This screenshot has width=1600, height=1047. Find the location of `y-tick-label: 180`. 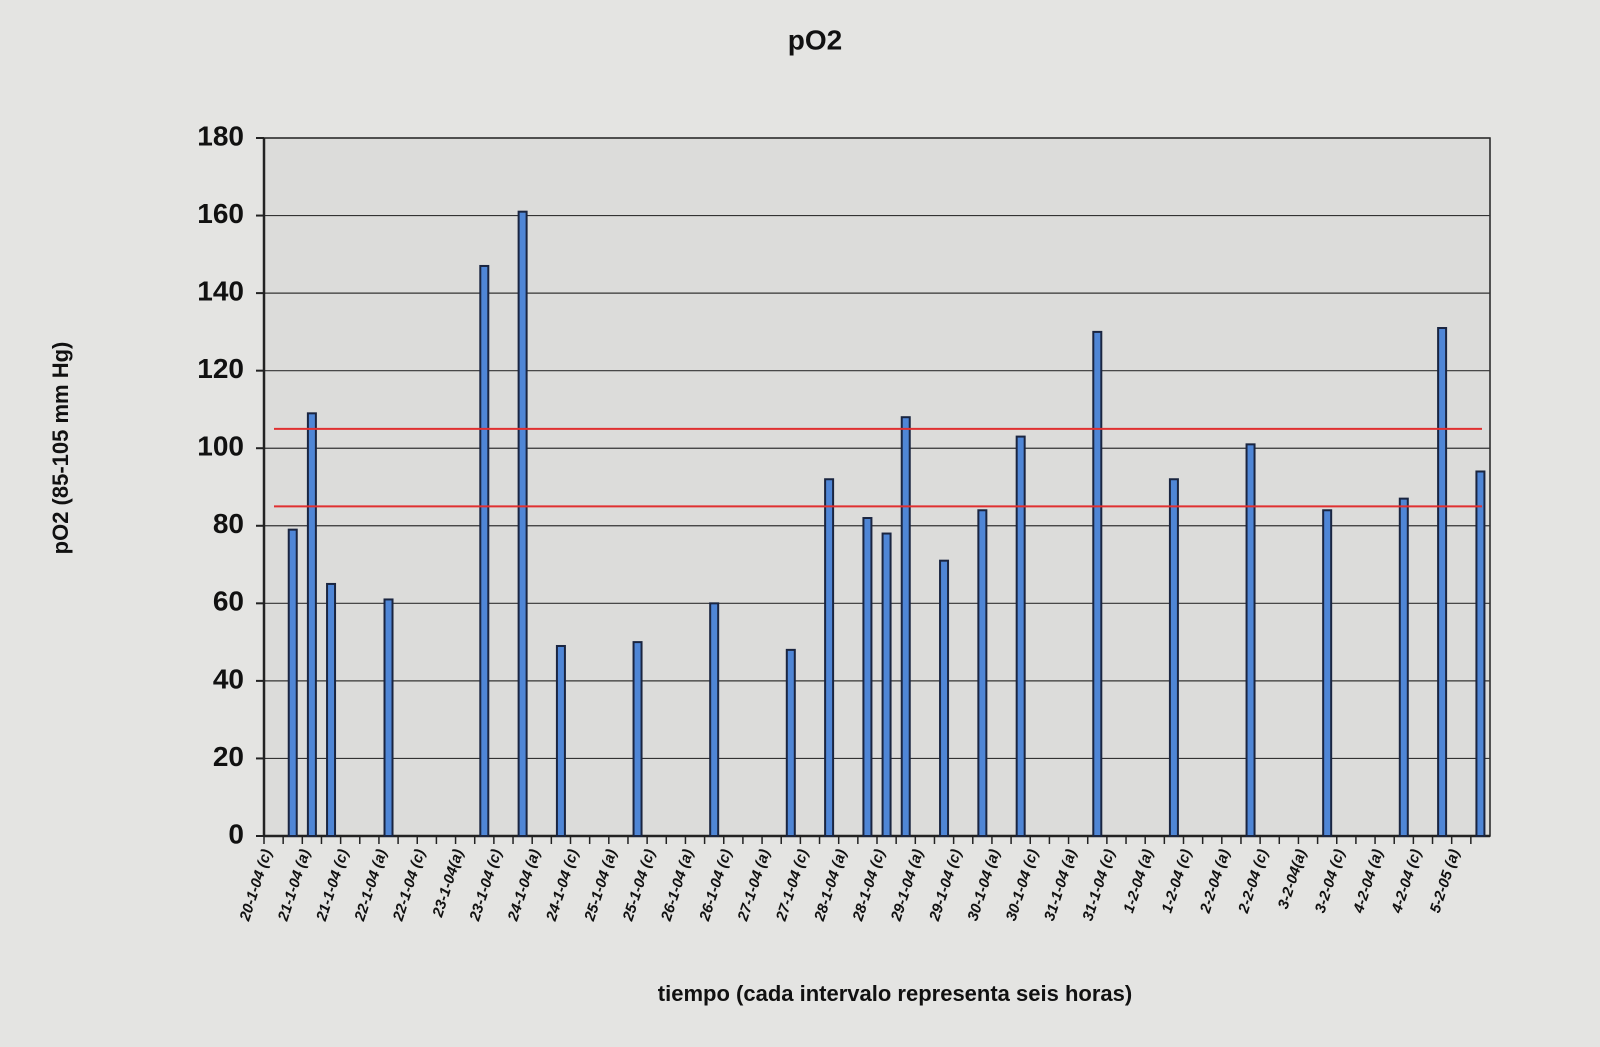

y-tick-label: 180 is located at coordinates (220, 135).